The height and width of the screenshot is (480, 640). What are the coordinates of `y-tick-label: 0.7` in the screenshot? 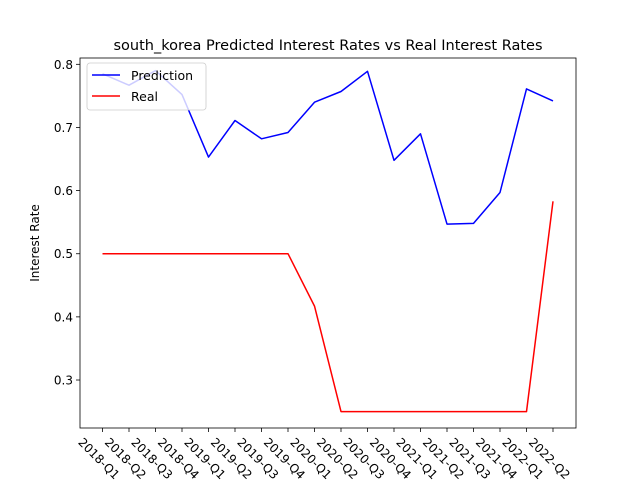 It's located at (63, 128).